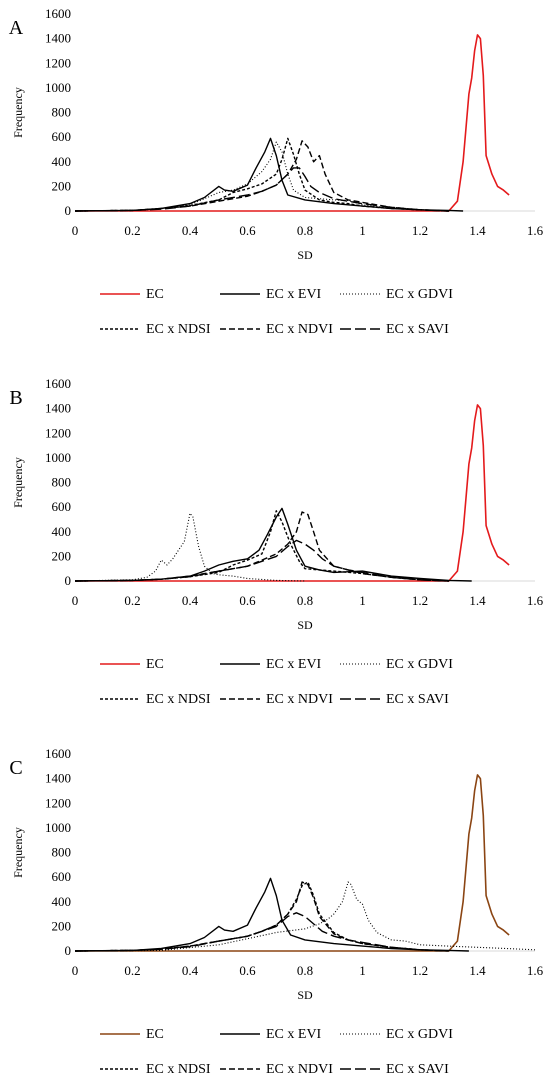 This screenshot has height=1083, width=550. Describe the element at coordinates (16, 28) in the screenshot. I see `panel-letter: A` at that location.